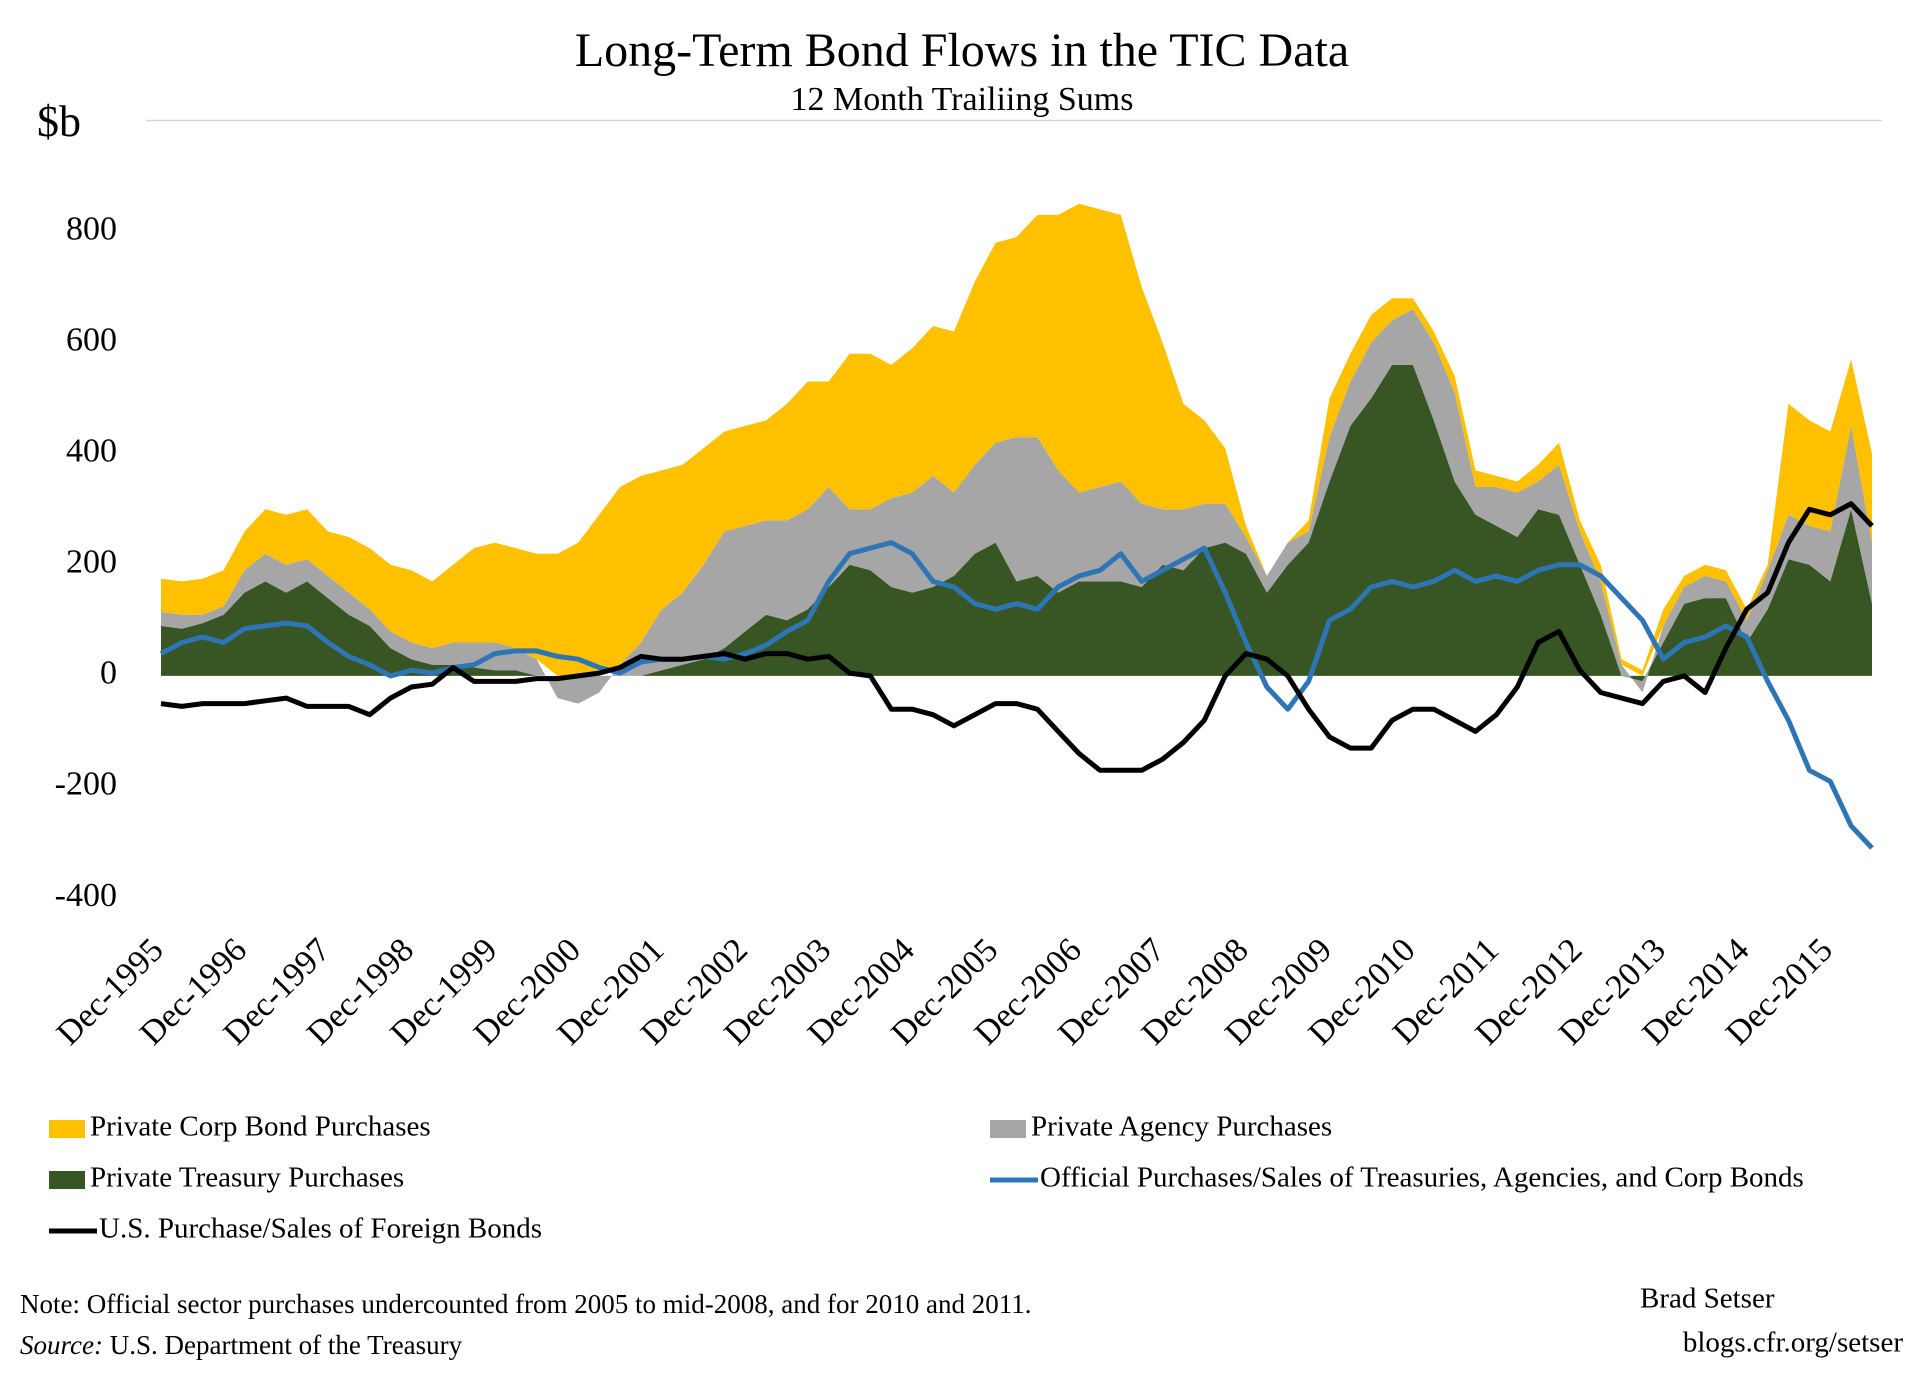  Describe the element at coordinates (61, 1345) in the screenshot. I see `source-label: Source:` at that location.